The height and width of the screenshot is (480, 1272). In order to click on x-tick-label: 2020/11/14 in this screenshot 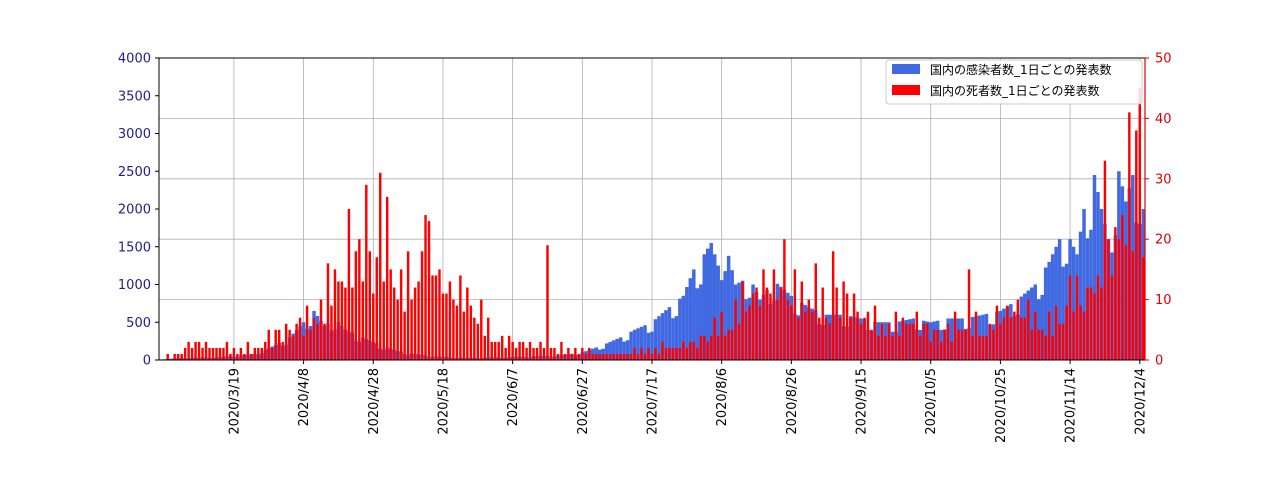, I will do `click(1071, 405)`.